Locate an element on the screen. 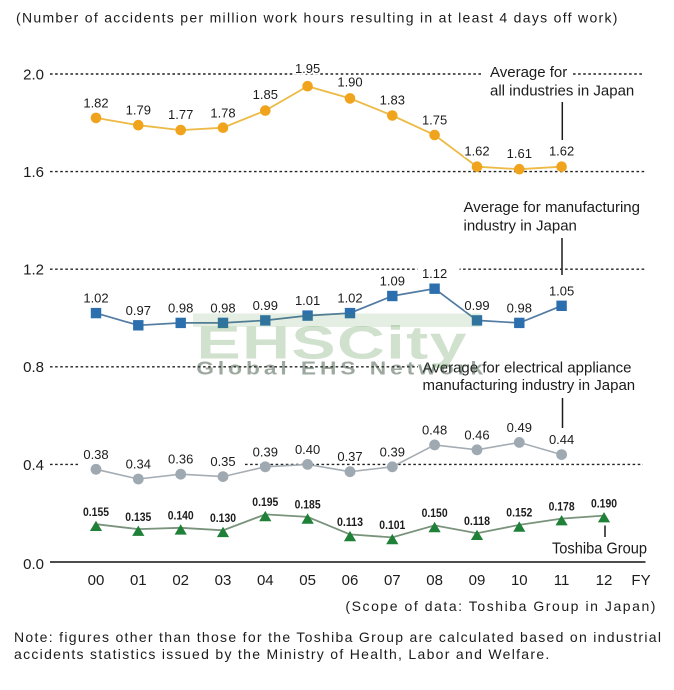 The width and height of the screenshot is (674, 690). svg-text:Average for electrical applian: Average for electrical appliance is located at coordinates (527, 368).